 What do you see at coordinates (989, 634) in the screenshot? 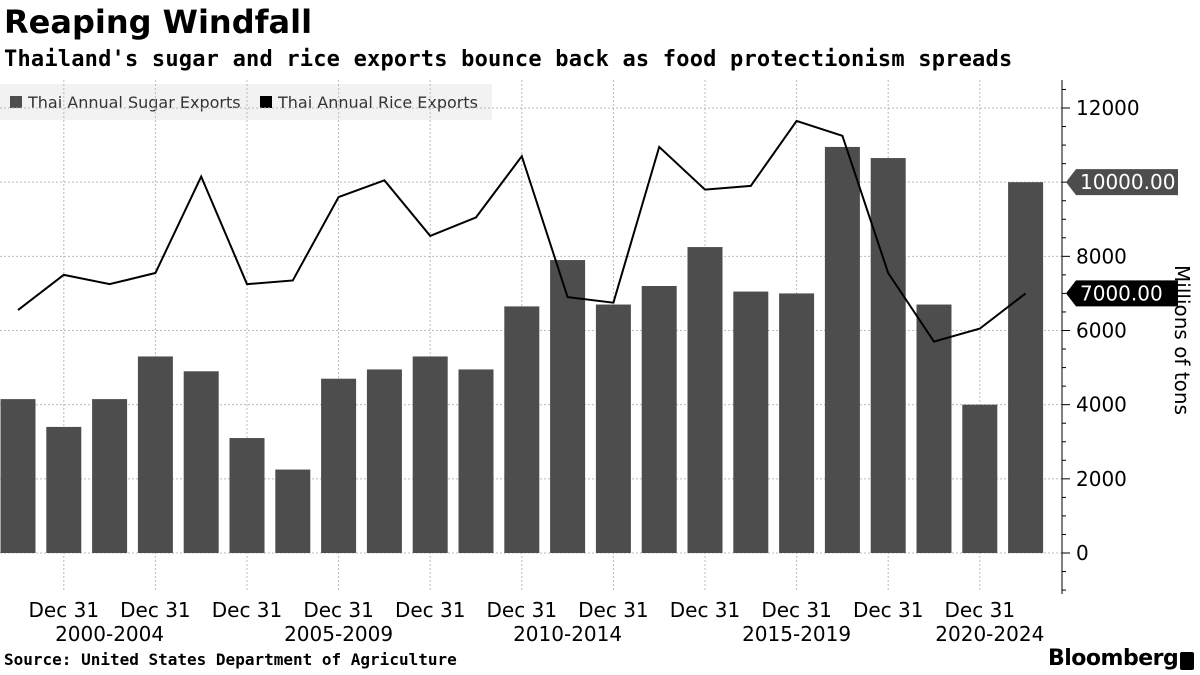
I see `x-group-label: 2020-2024` at bounding box center [989, 634].